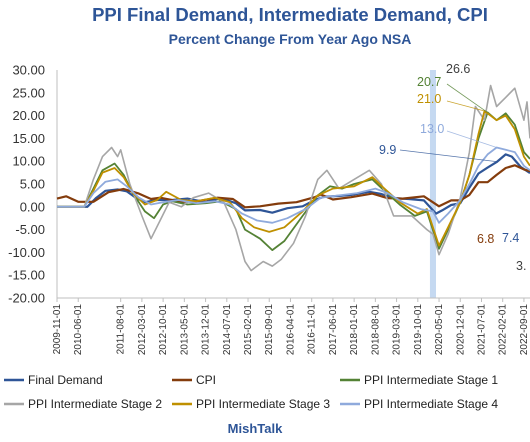 The width and height of the screenshot is (530, 442). Describe the element at coordinates (30, 229) in the screenshot. I see `y-tick-label: -5.00` at that location.